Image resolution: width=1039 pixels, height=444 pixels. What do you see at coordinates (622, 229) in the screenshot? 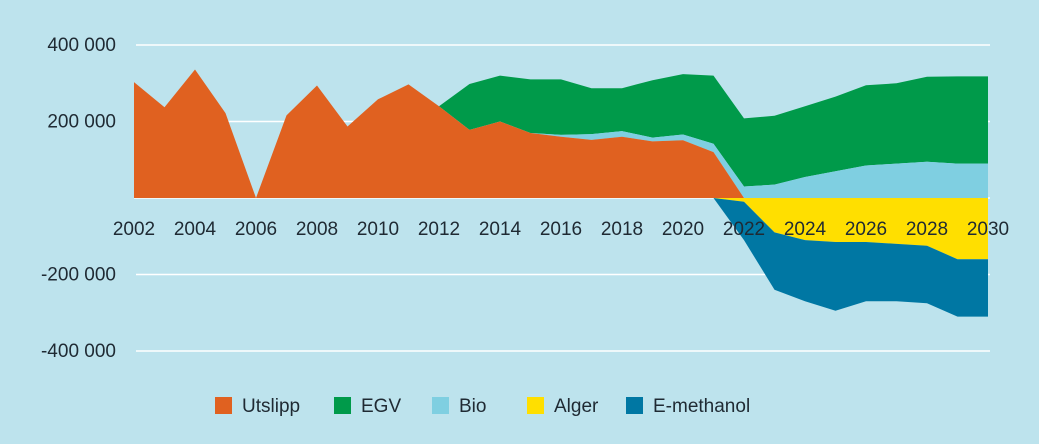
I see `x-tick-label: 2018` at bounding box center [622, 229].